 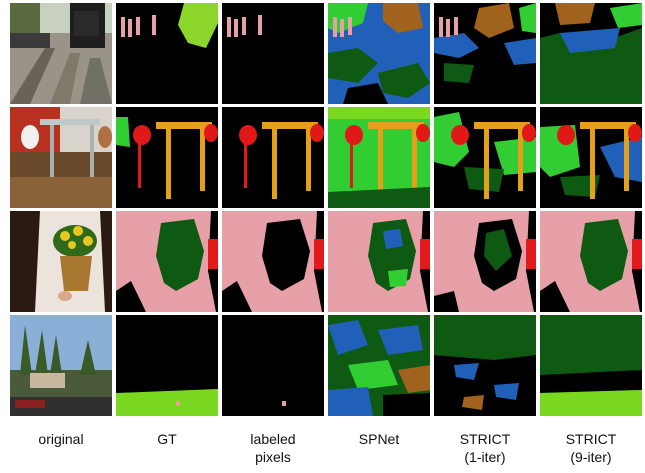 I want to click on column-label-gt: GT, so click(x=167, y=439).